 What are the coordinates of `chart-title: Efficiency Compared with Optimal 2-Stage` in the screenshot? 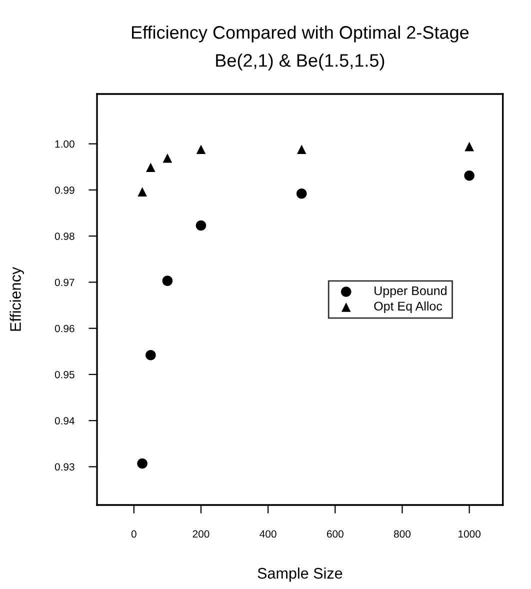 It's located at (300, 34).